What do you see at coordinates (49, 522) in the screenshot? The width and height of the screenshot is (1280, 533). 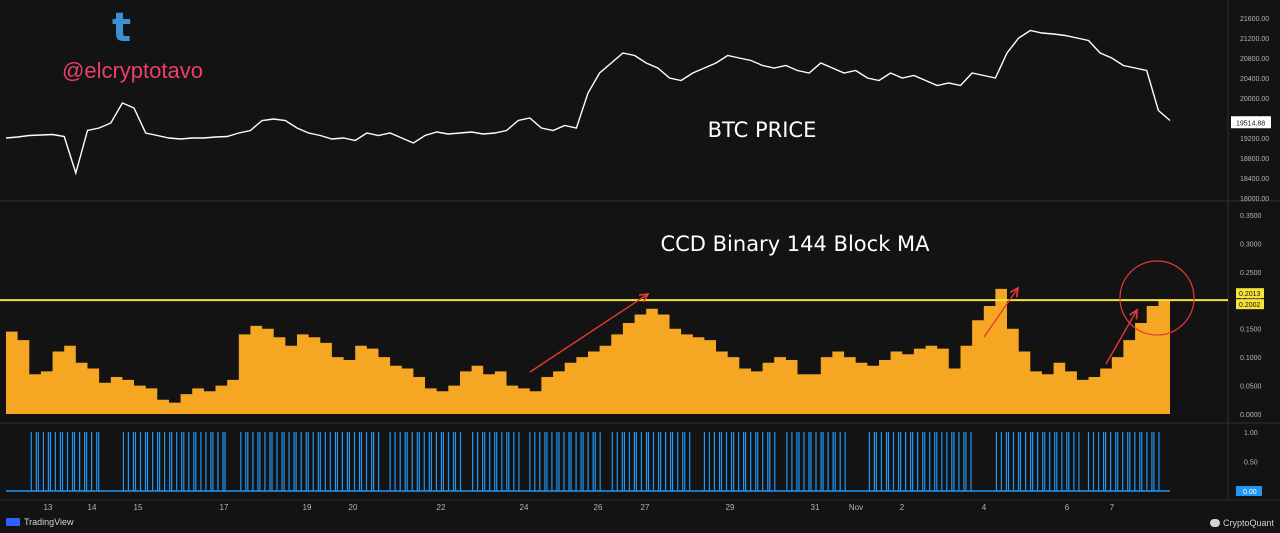 I see `tradingview-label: TradingView` at bounding box center [49, 522].